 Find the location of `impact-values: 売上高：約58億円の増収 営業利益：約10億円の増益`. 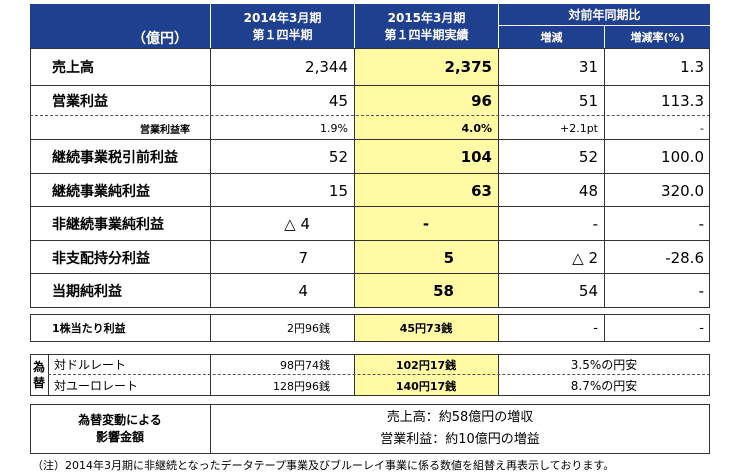

impact-values: 売上高：約58億円の増収 営業利益：約10億円の増益 is located at coordinates (460, 429).